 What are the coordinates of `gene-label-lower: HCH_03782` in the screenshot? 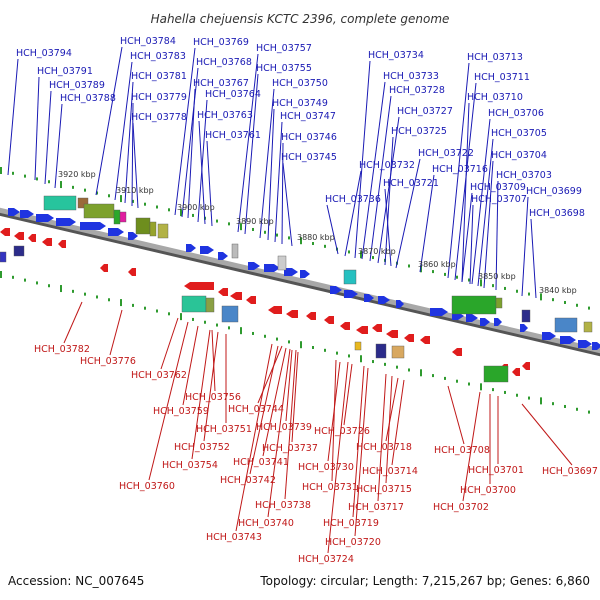 It's located at (62, 349).